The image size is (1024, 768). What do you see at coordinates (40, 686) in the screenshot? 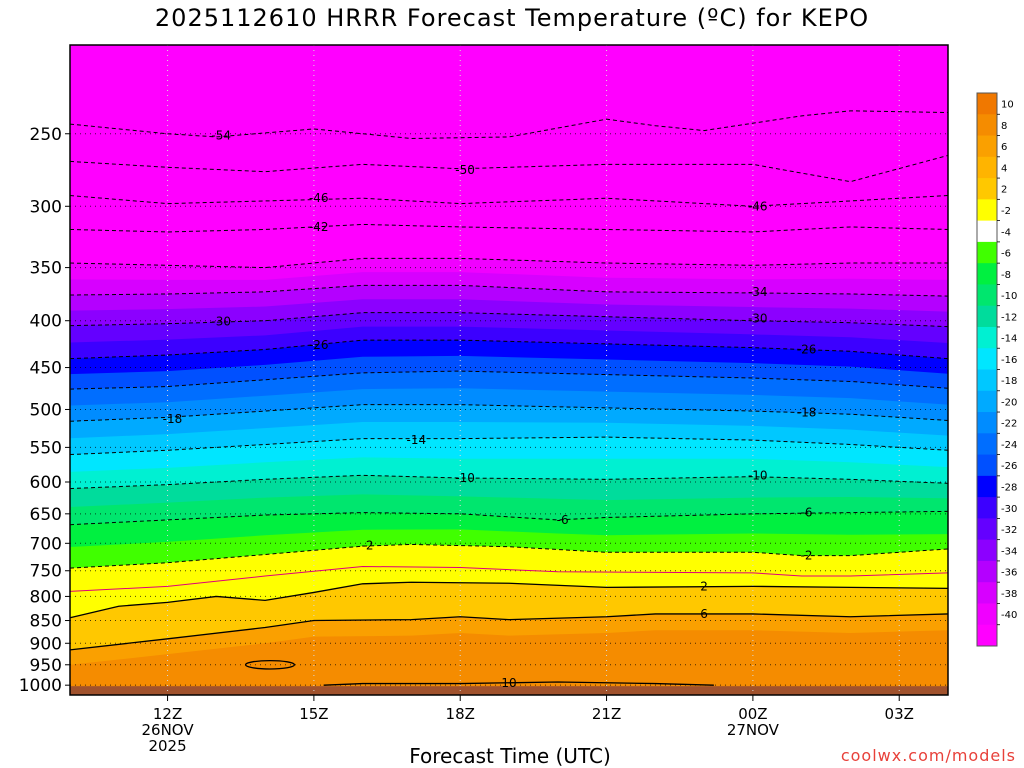
I see `y-tick-label: 1000` at bounding box center [40, 686].